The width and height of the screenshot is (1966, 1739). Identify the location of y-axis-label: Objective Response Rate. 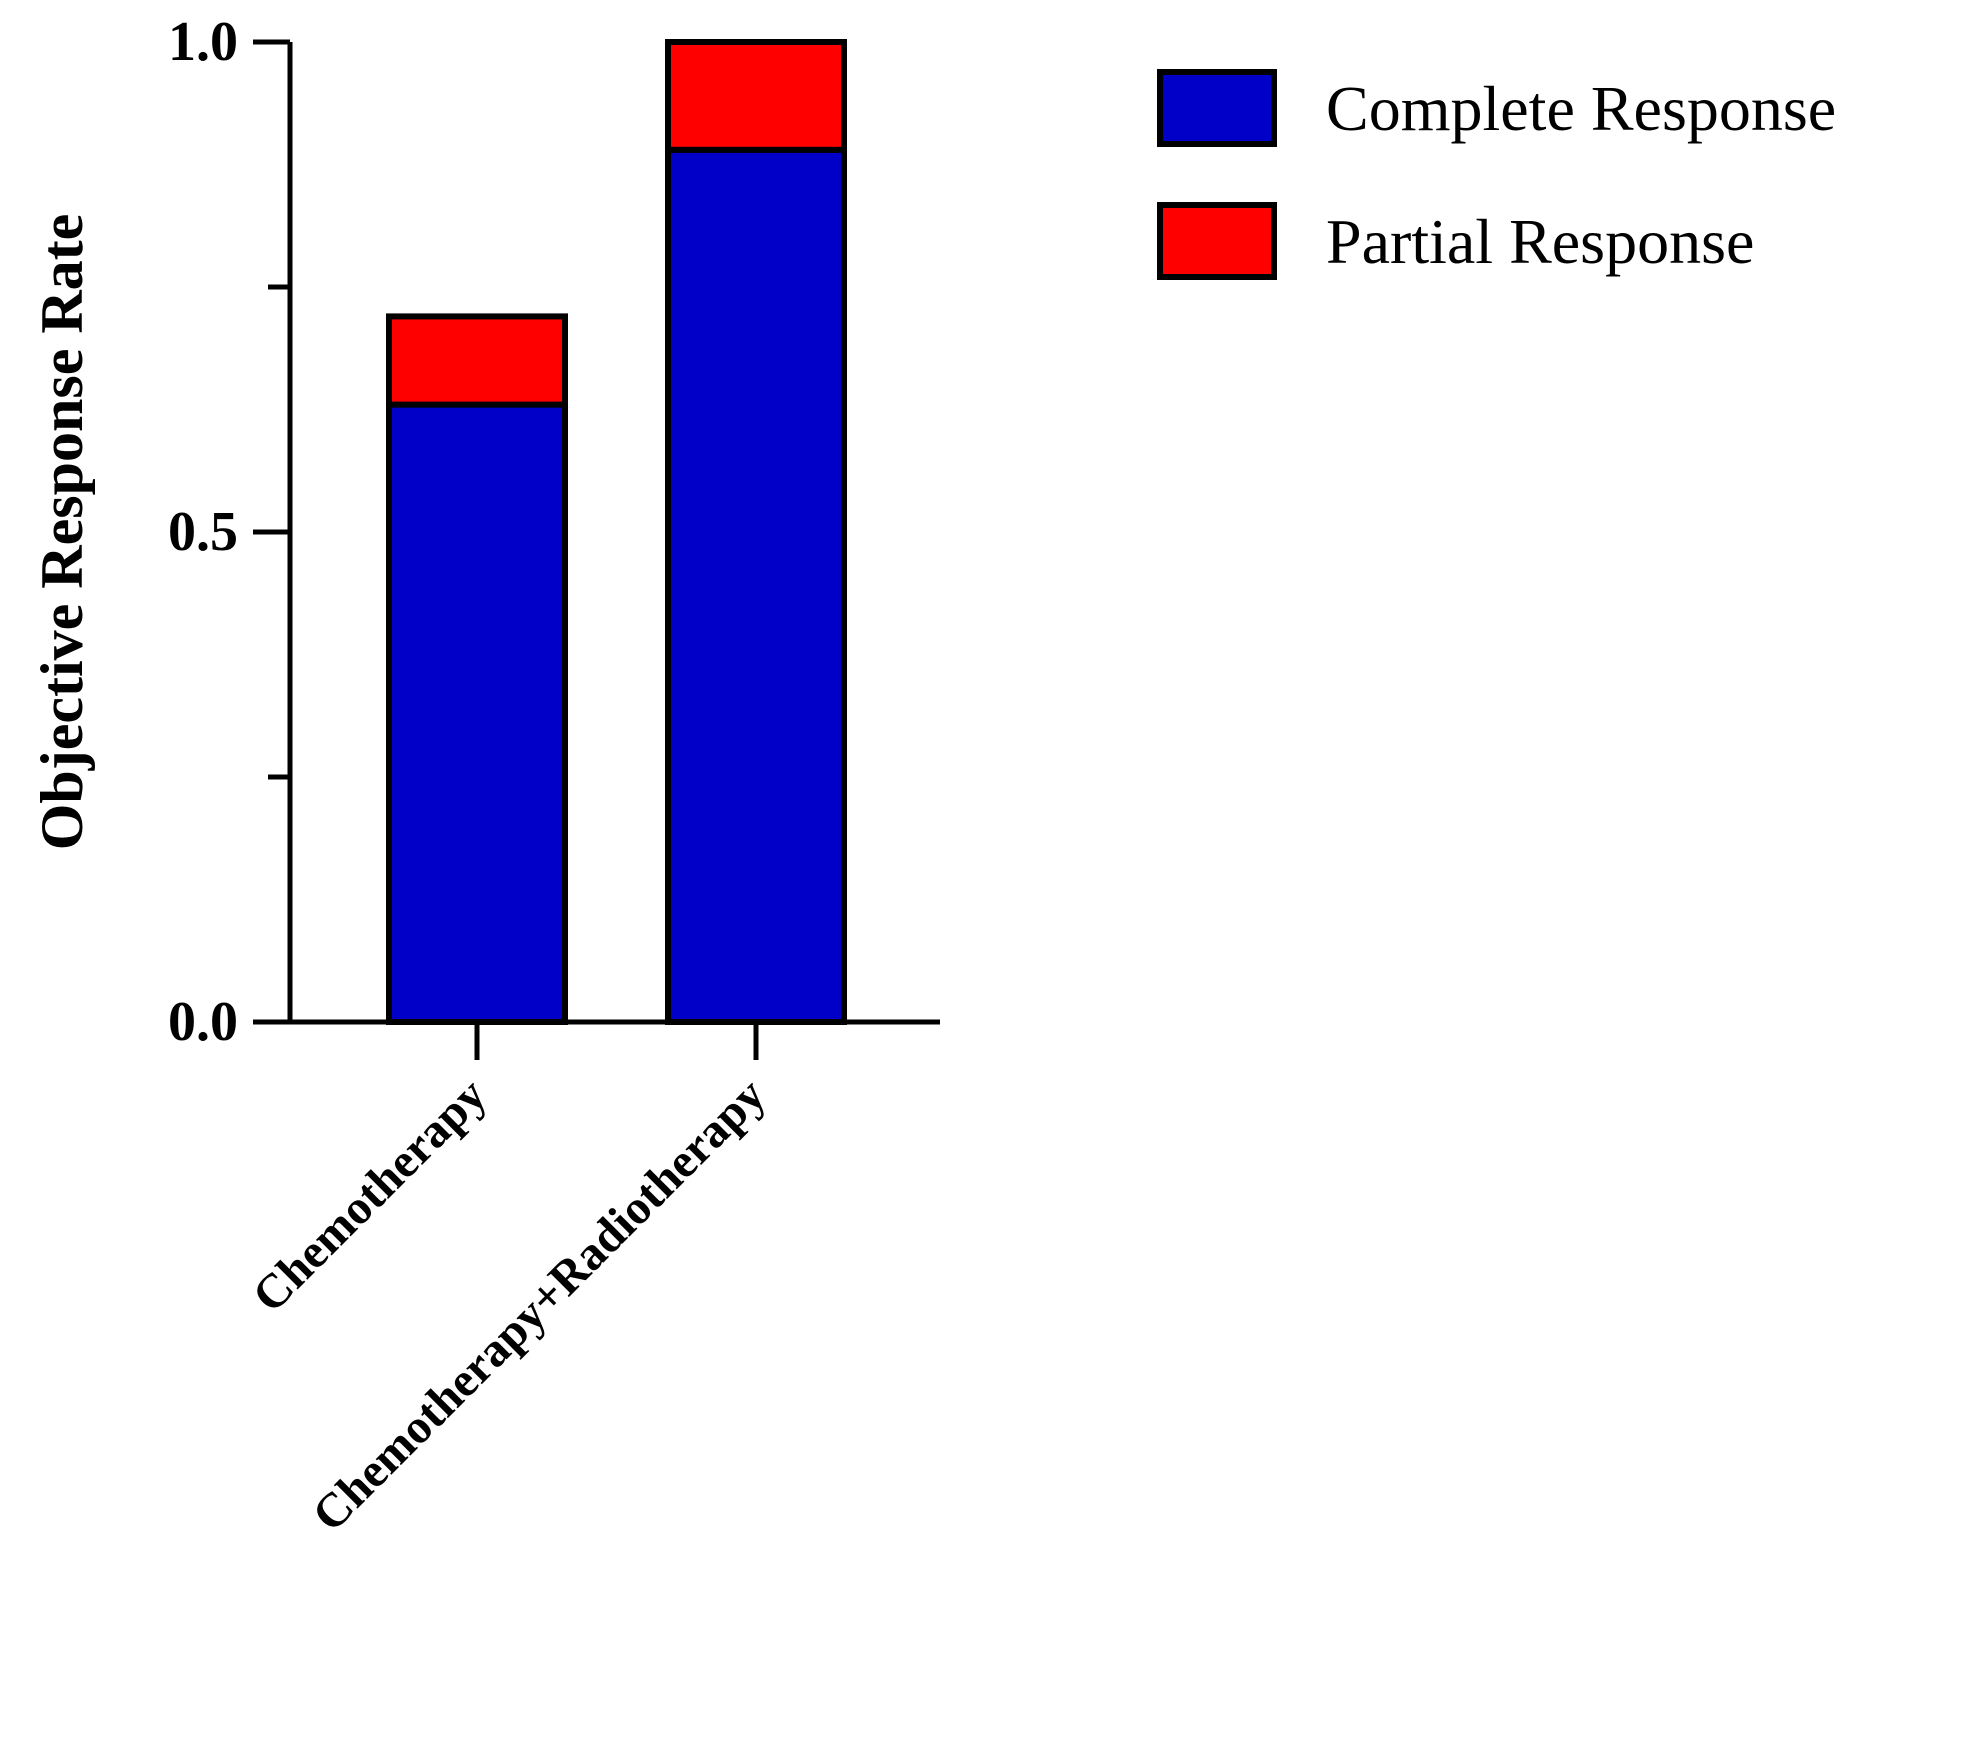
(62, 532).